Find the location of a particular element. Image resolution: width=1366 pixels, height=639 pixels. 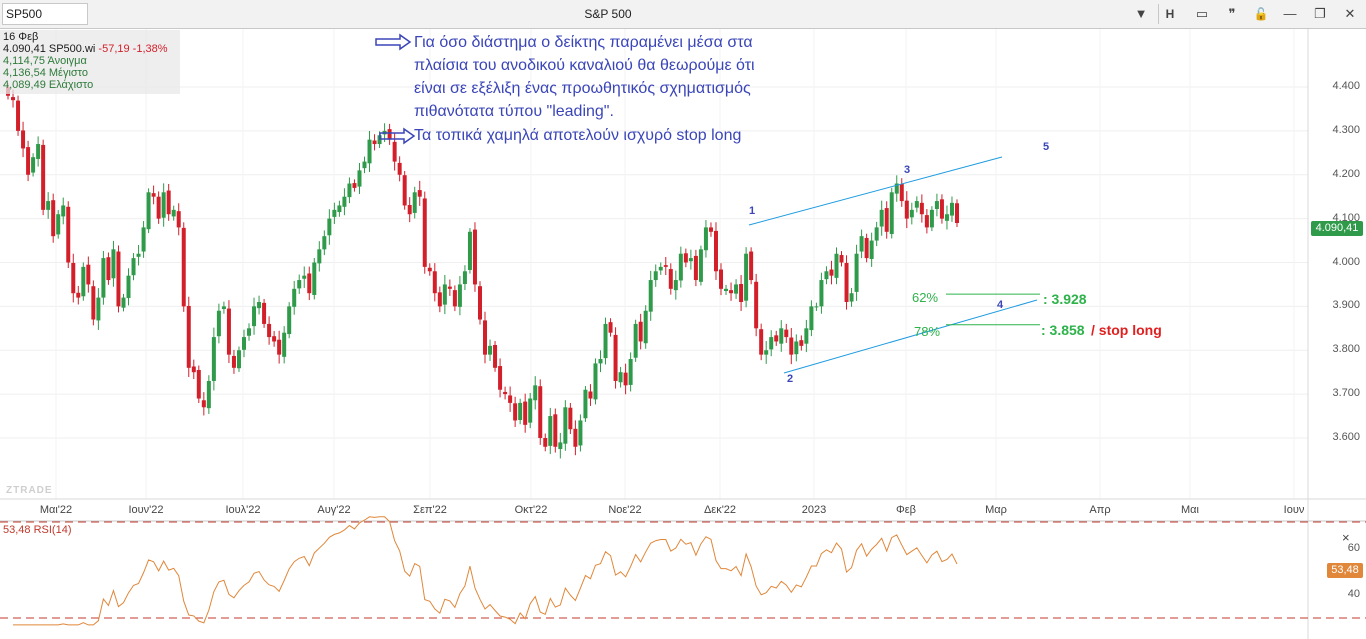

y-tick-label: 4.300 is located at coordinates (1346, 129).